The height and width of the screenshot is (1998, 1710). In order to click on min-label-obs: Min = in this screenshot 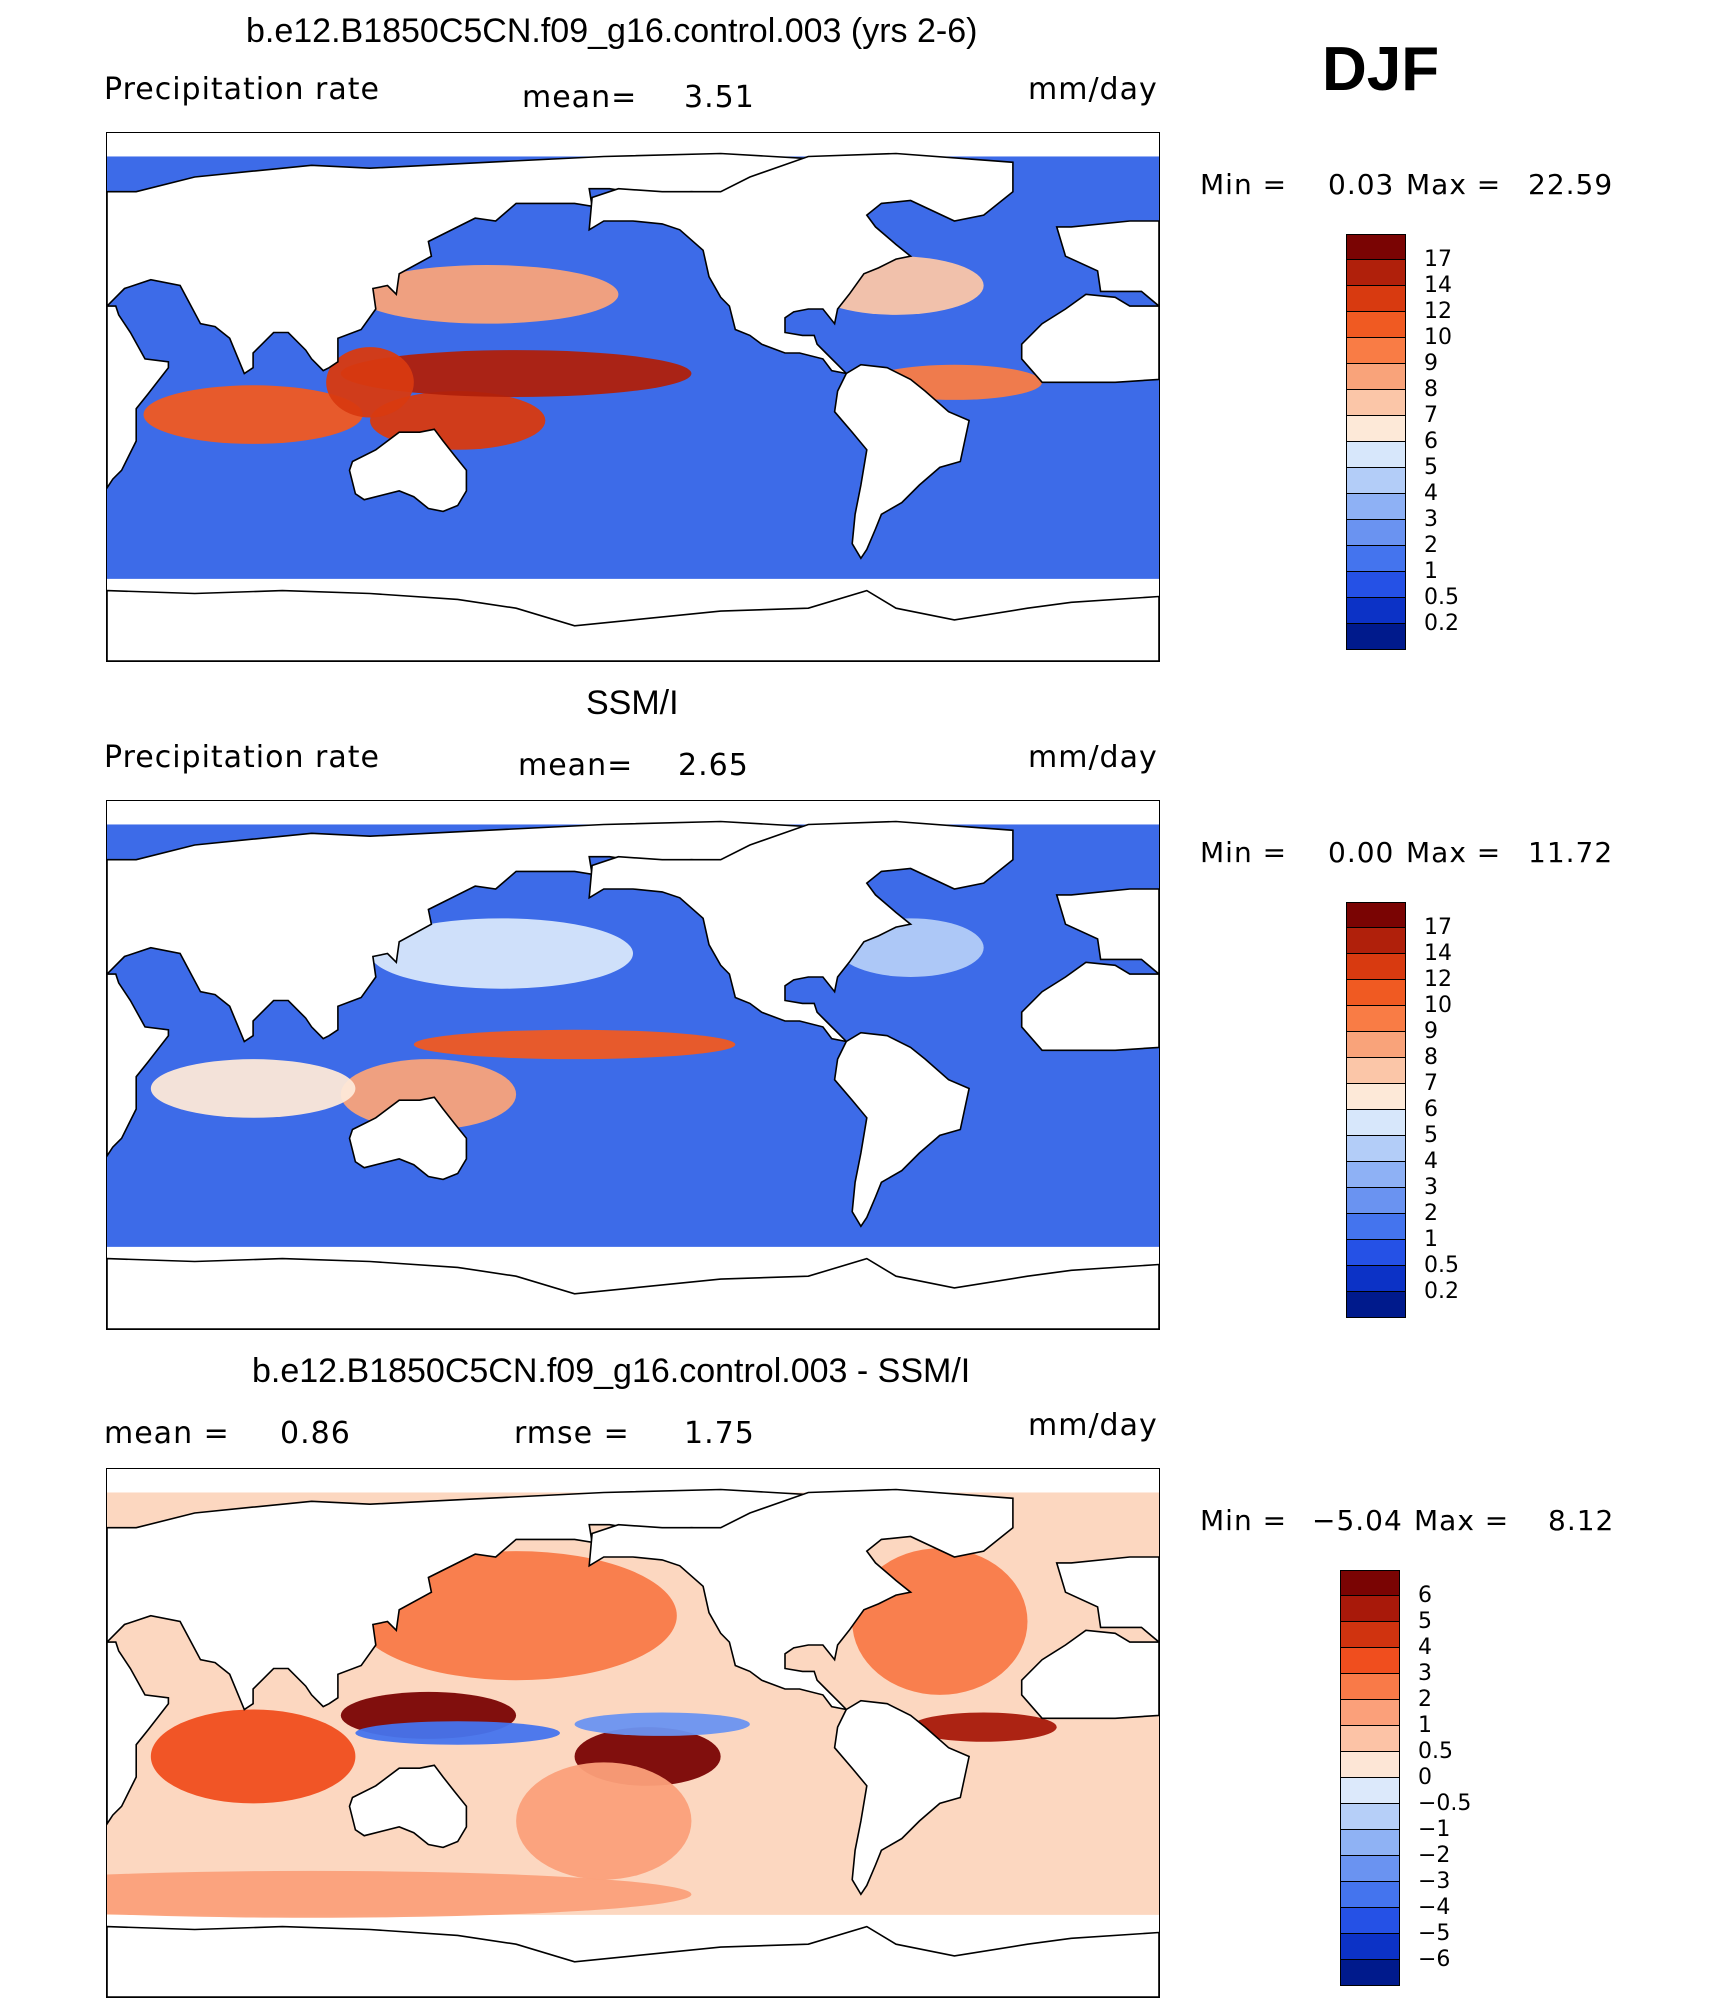, I will do `click(1244, 852)`.